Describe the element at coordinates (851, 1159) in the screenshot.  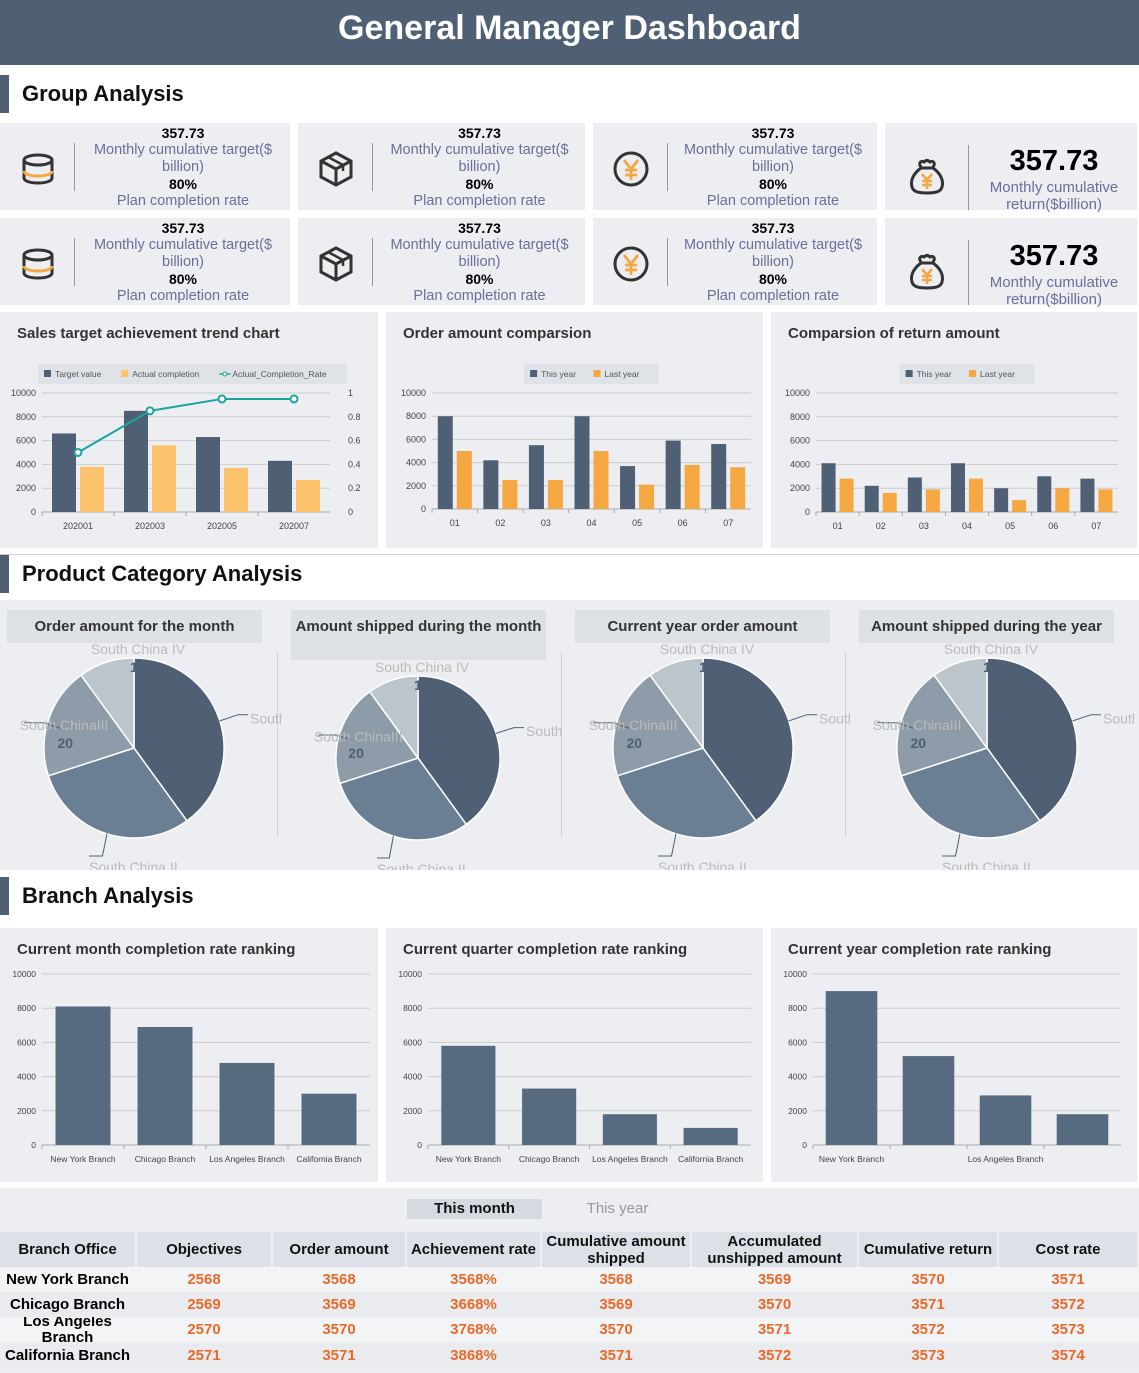
I see `x-tick-label: New York Branch` at that location.